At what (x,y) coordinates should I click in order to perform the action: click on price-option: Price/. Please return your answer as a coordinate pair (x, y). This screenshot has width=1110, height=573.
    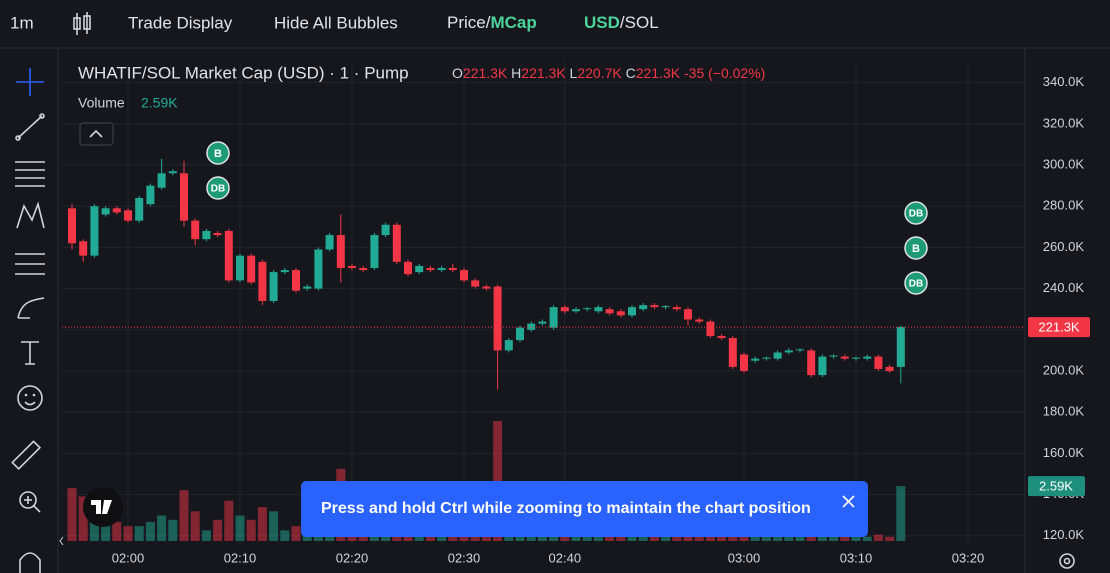
    Looking at the image, I should click on (469, 22).